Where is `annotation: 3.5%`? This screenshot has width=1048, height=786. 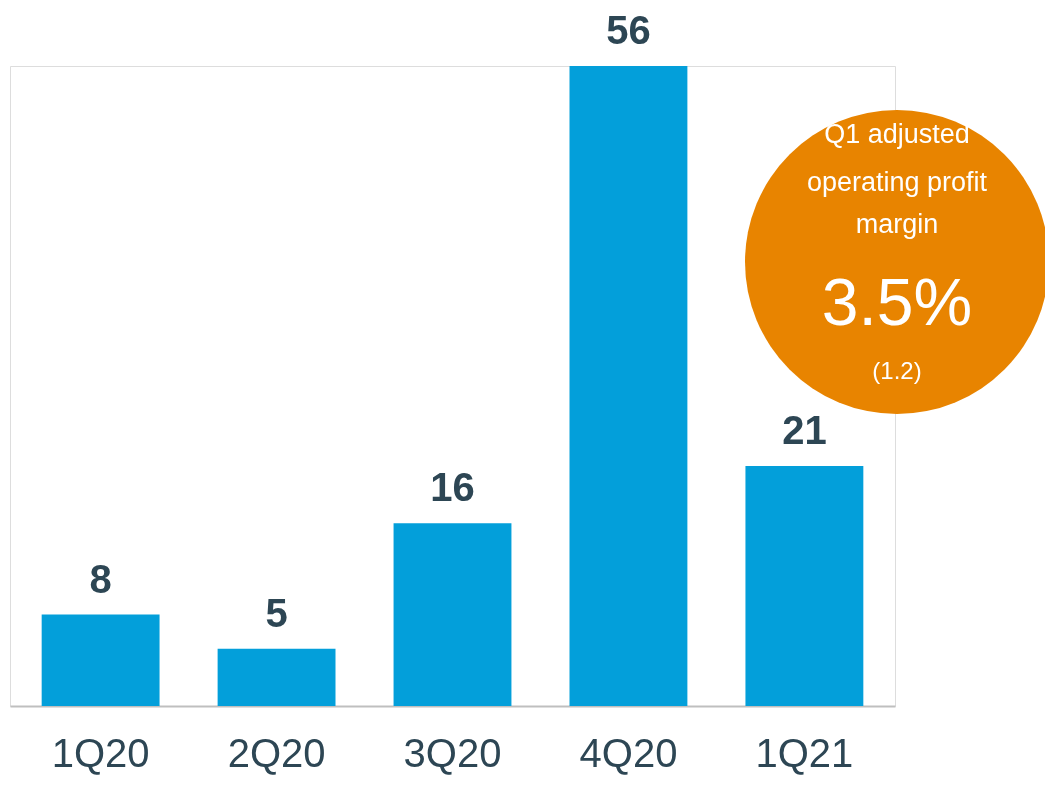
annotation: 3.5% is located at coordinates (897, 302).